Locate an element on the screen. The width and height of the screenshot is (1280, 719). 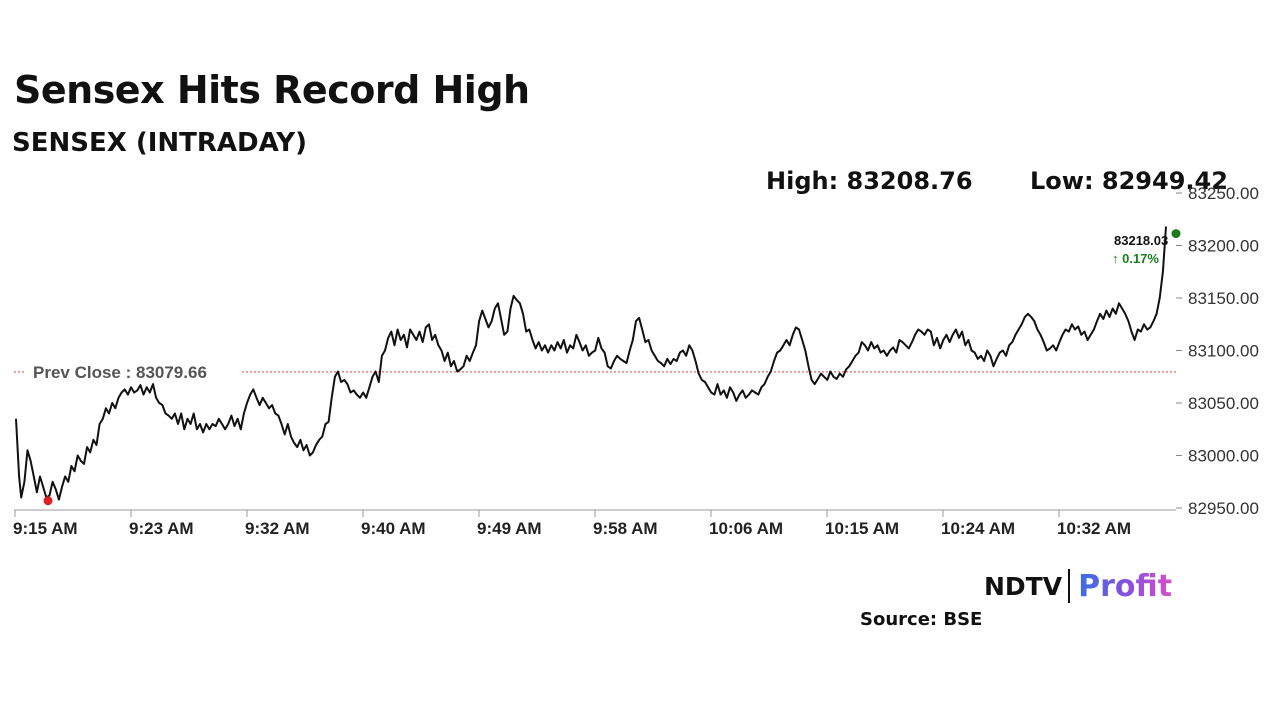
last-point-dot is located at coordinates (1176, 234).